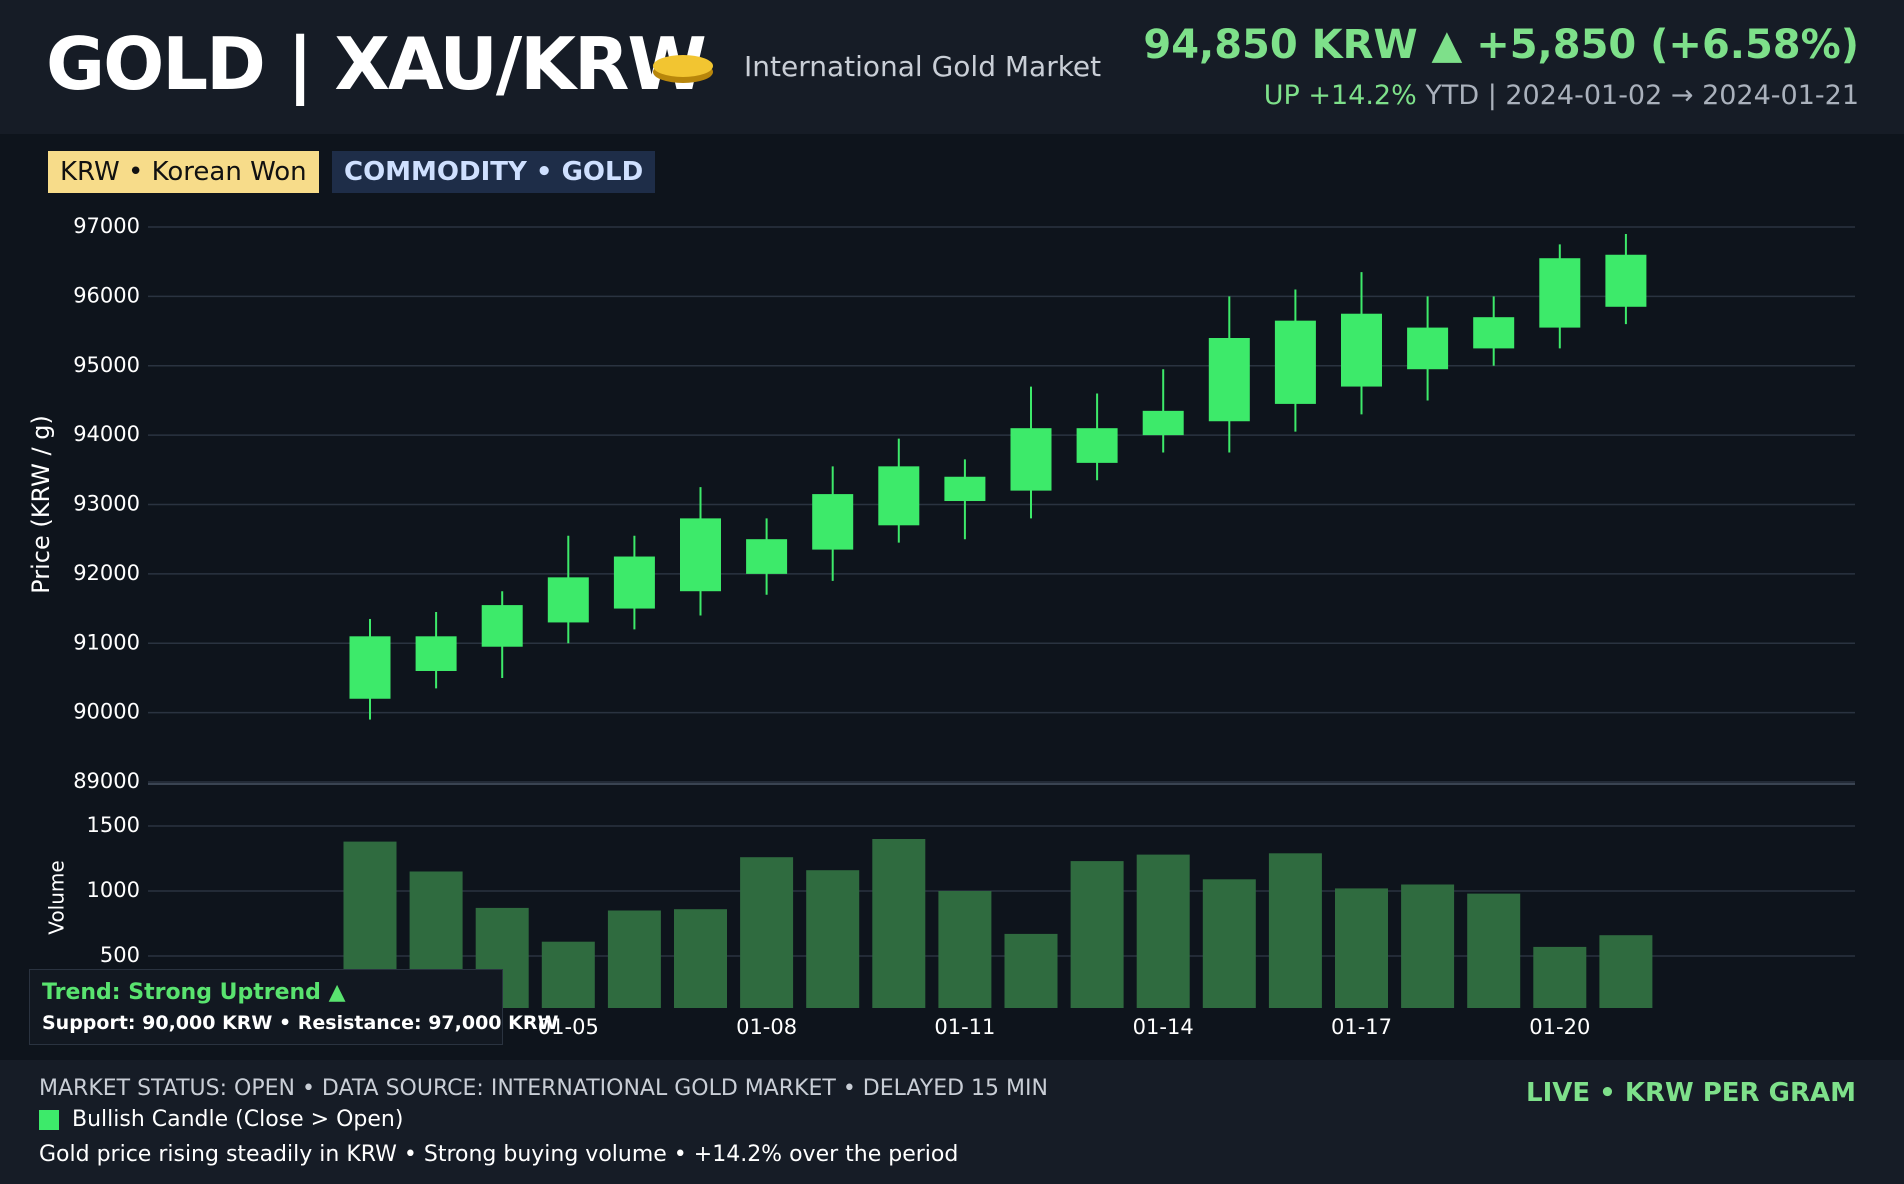 The image size is (1904, 1184). Describe the element at coordinates (766, 1027) in the screenshot. I see `x-tick-label: 01-08` at that location.